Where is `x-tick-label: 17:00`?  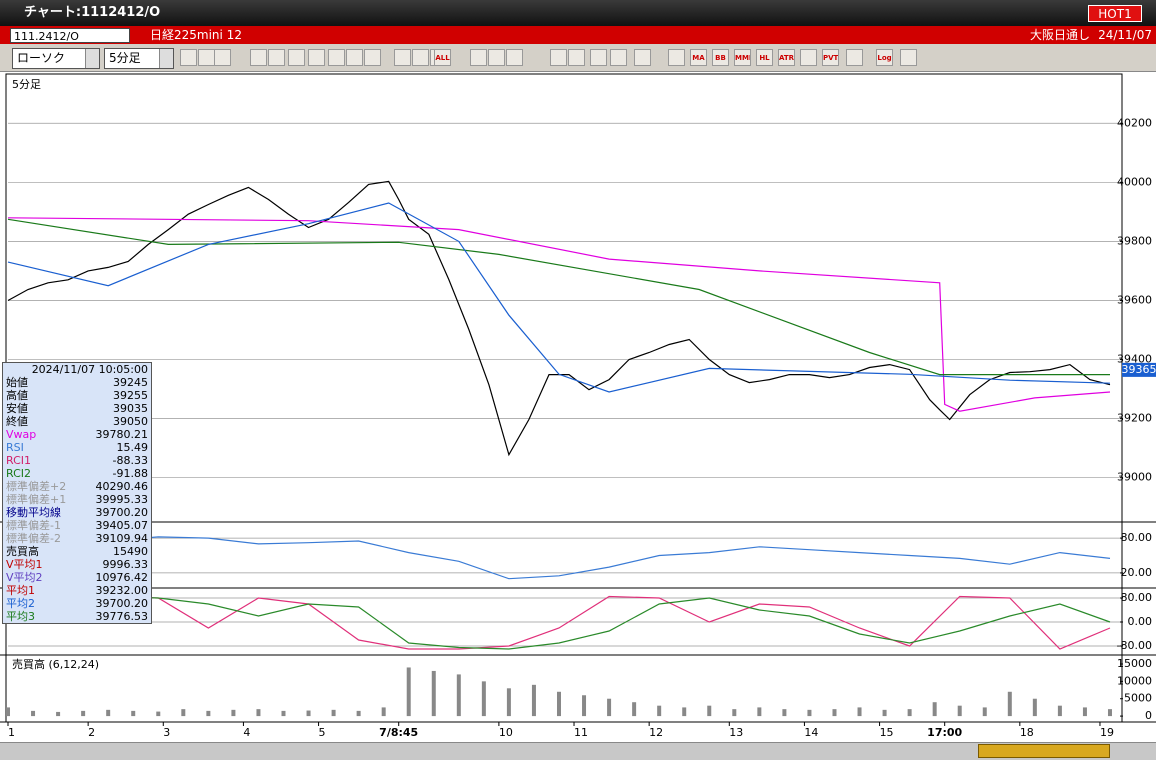
x-tick-label: 17:00 is located at coordinates (944, 732).